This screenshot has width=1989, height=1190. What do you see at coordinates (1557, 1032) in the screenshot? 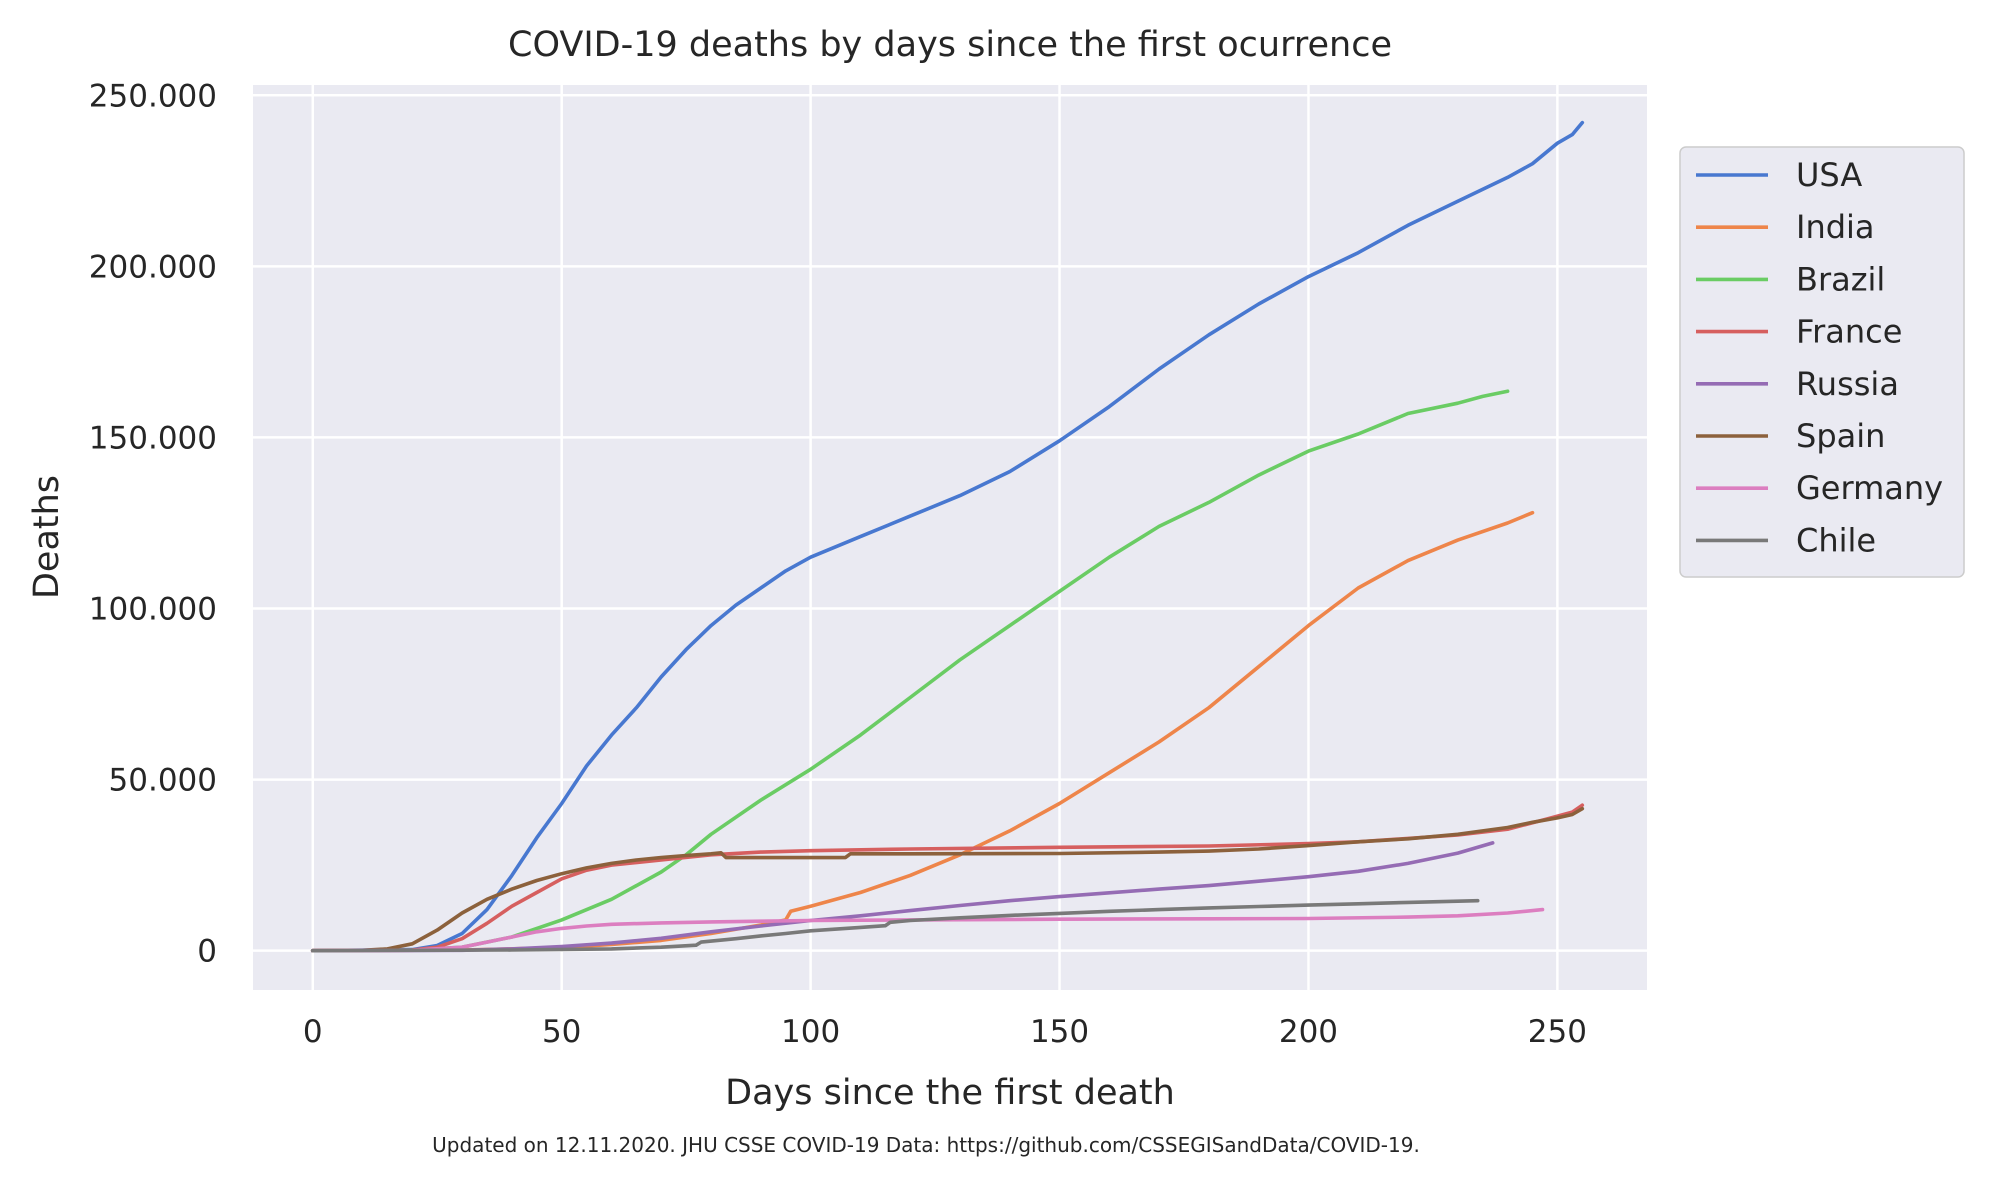
I see `x-tick-label: 250` at bounding box center [1557, 1032].